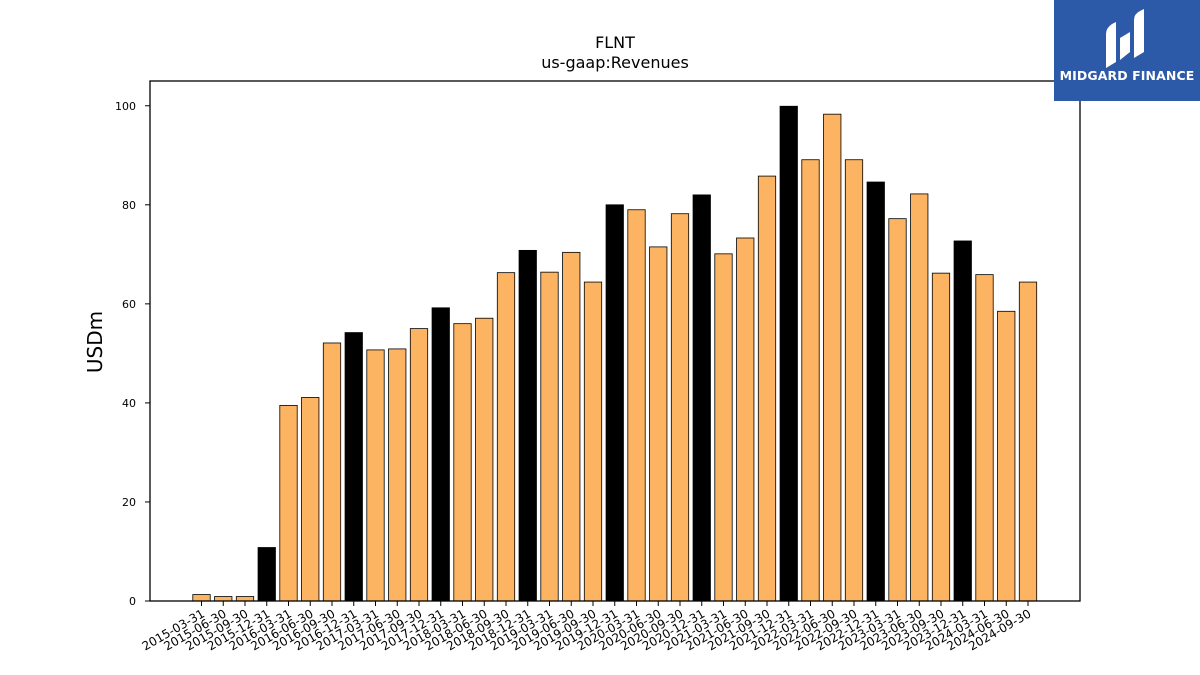 This screenshot has height=675, width=1200. What do you see at coordinates (1127, 75) in the screenshot?
I see `logo-text: MIDGARD FINANCE` at bounding box center [1127, 75].